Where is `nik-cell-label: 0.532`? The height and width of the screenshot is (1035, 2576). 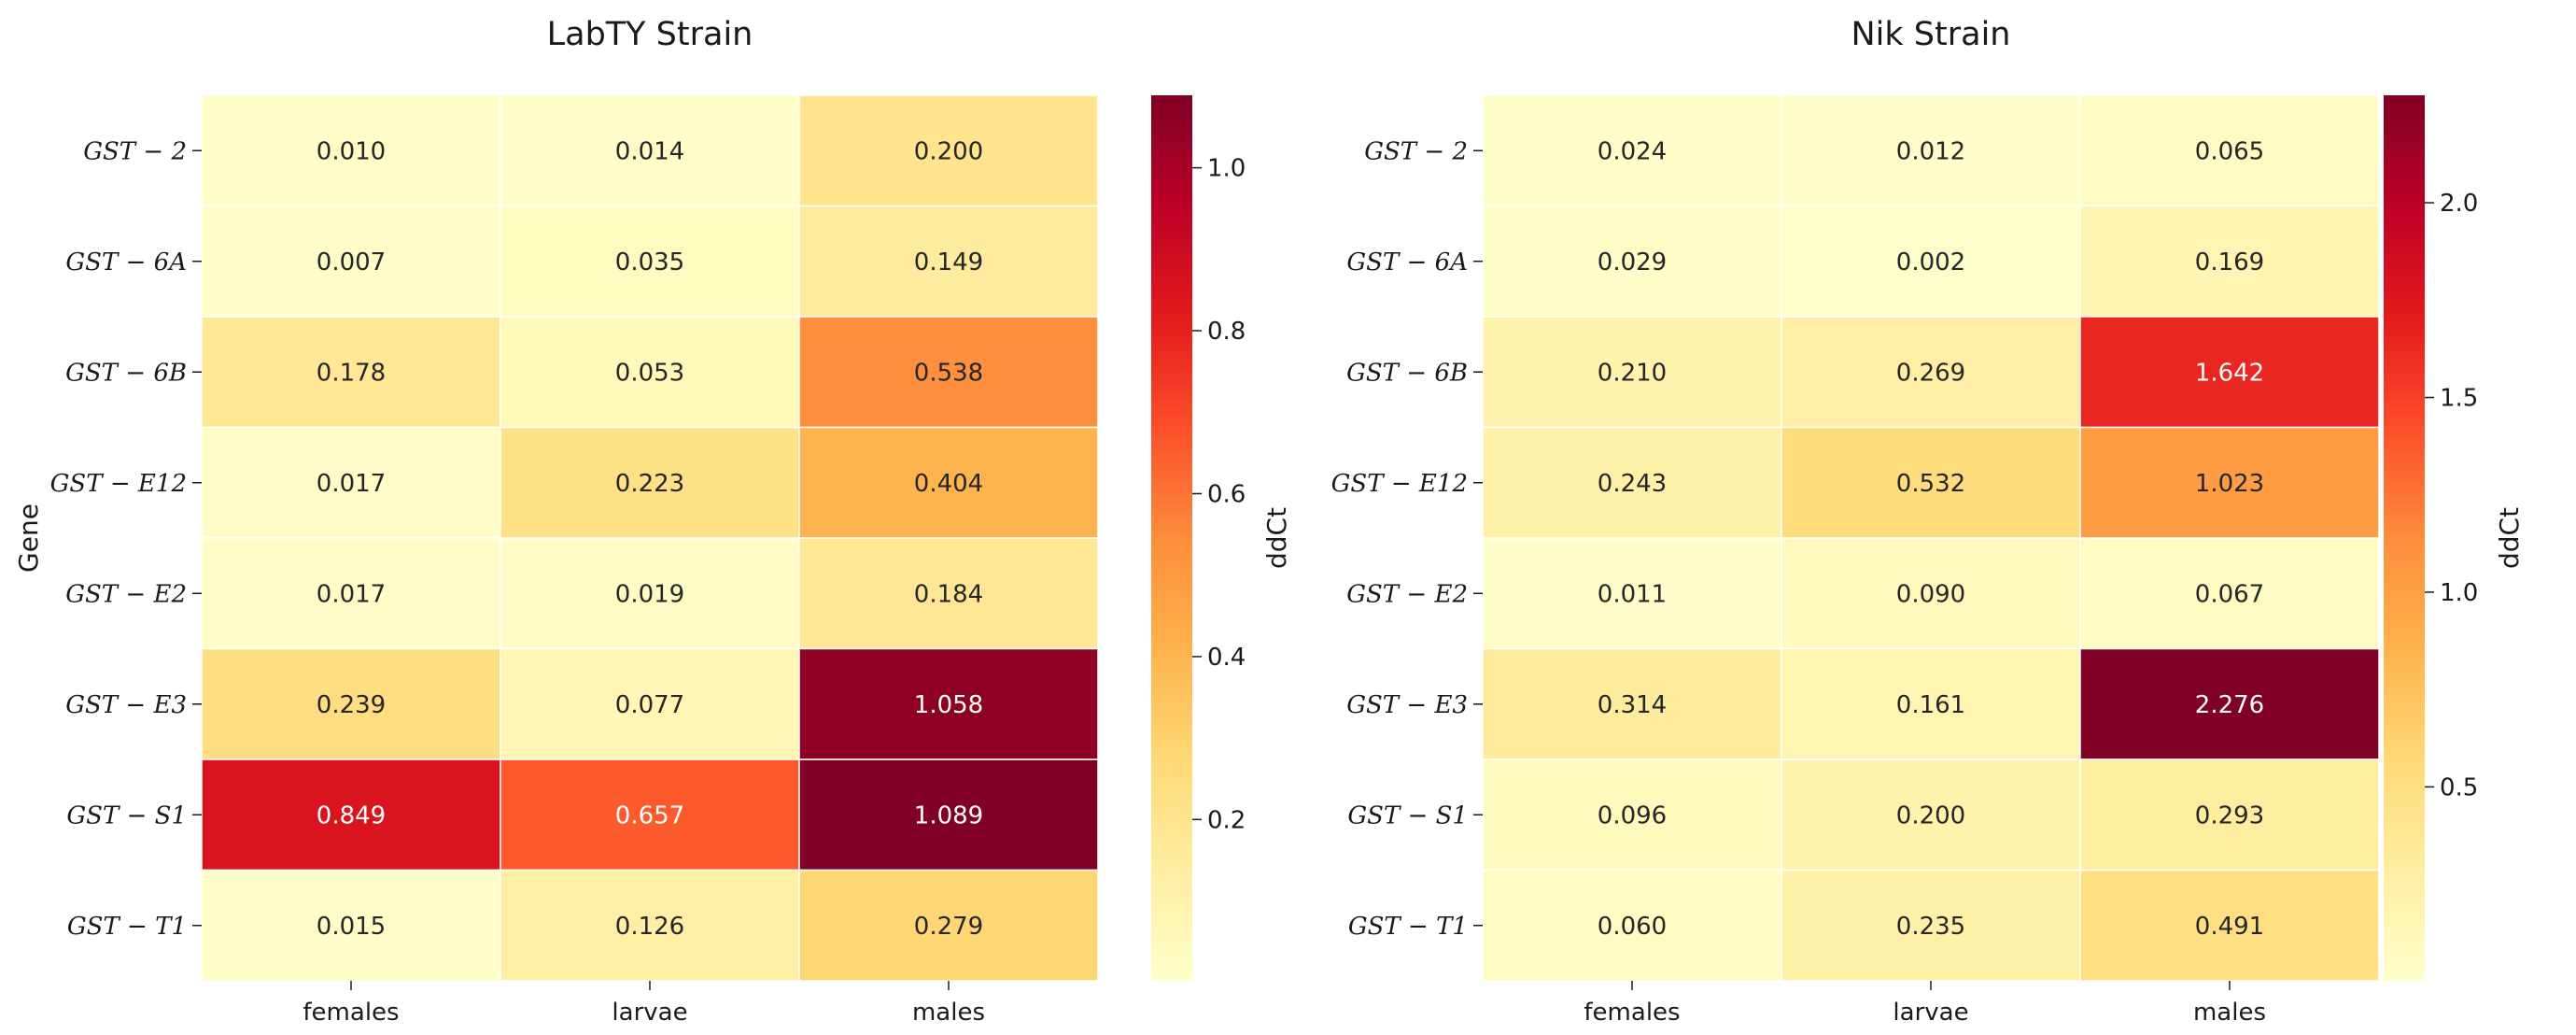
nik-cell-label: 0.532 is located at coordinates (1930, 484).